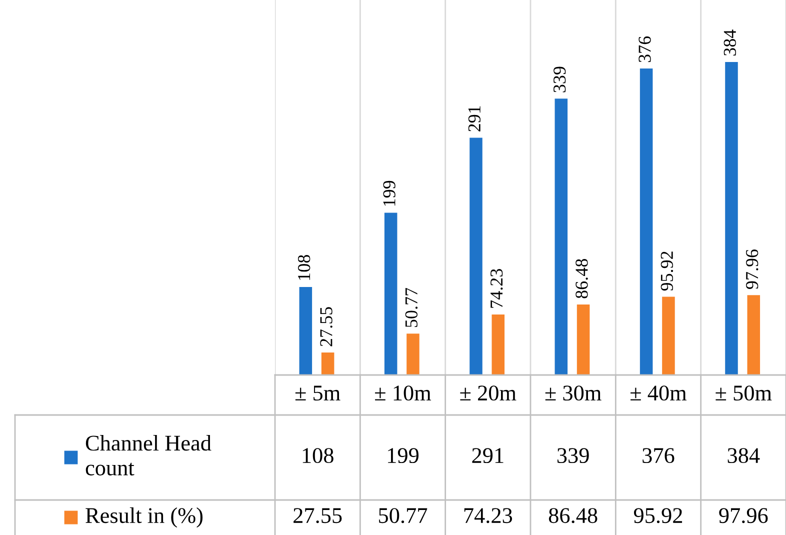 Image resolution: width=786 pixels, height=535 pixels. I want to click on data-label: 108, so click(318, 456).